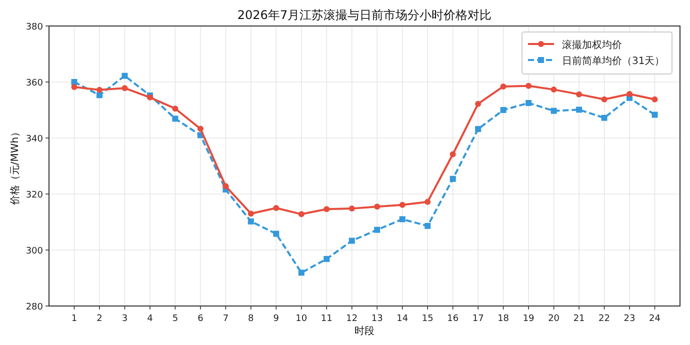 The height and width of the screenshot is (345, 690). What do you see at coordinates (528, 319) in the screenshot?
I see `x-tick-label: 19` at bounding box center [528, 319].